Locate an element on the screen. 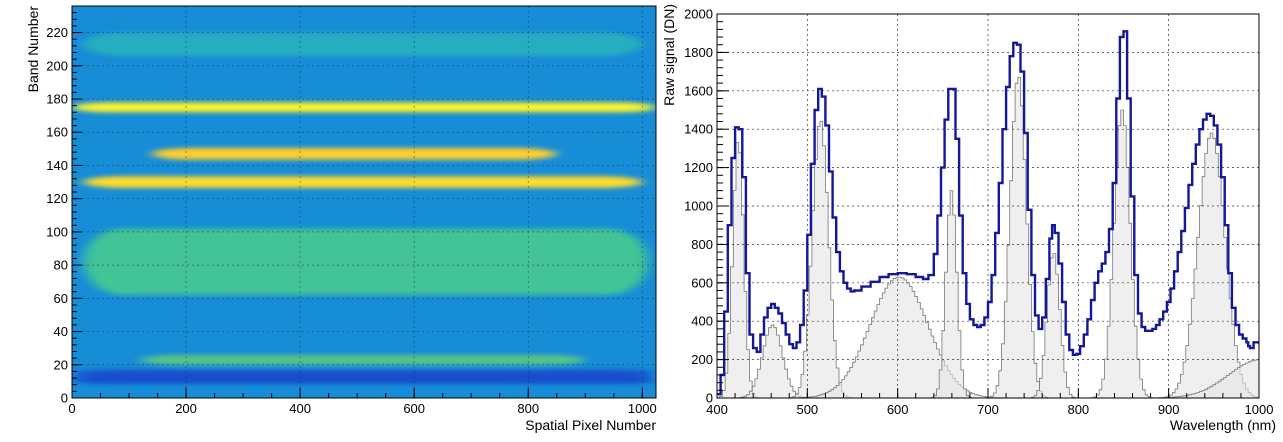 This screenshot has width=1283, height=442. heatmap-ytick-label: 100 is located at coordinates (57, 231).